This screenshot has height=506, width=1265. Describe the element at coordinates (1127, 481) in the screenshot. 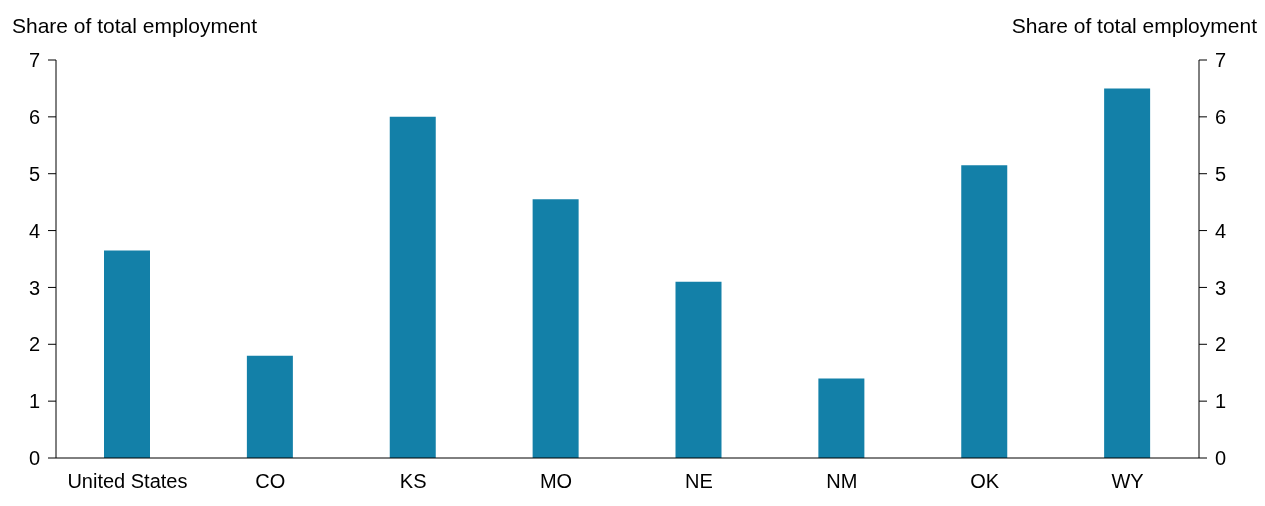

I see `x-tick-label: WY` at that location.